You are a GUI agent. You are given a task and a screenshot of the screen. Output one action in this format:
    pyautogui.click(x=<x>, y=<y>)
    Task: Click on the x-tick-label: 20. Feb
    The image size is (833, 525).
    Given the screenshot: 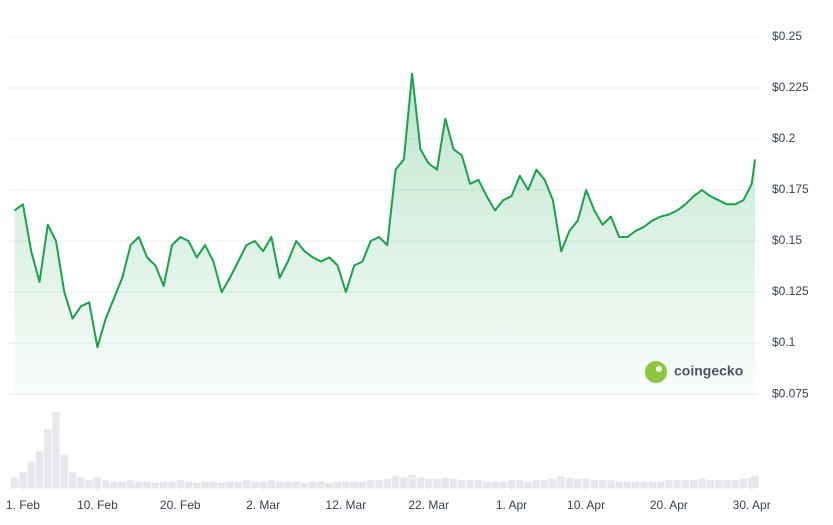 What is the action you would take?
    pyautogui.click(x=180, y=505)
    